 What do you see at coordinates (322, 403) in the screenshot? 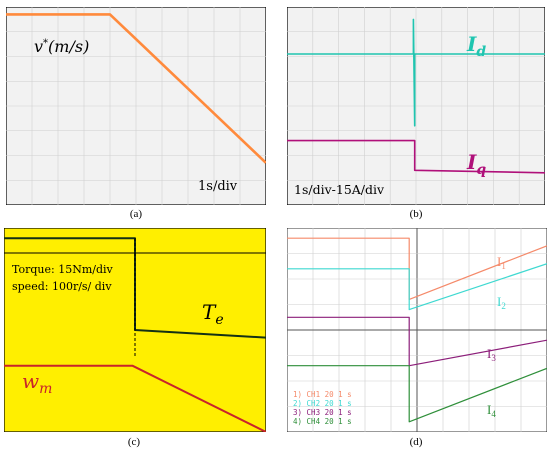
I see `panel-d-legend-ch2: 2) CH2 20 1 s` at bounding box center [322, 403].